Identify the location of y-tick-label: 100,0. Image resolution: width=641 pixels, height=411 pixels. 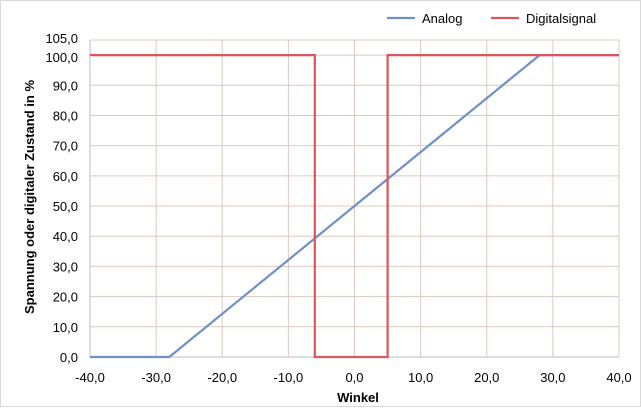
(61, 57).